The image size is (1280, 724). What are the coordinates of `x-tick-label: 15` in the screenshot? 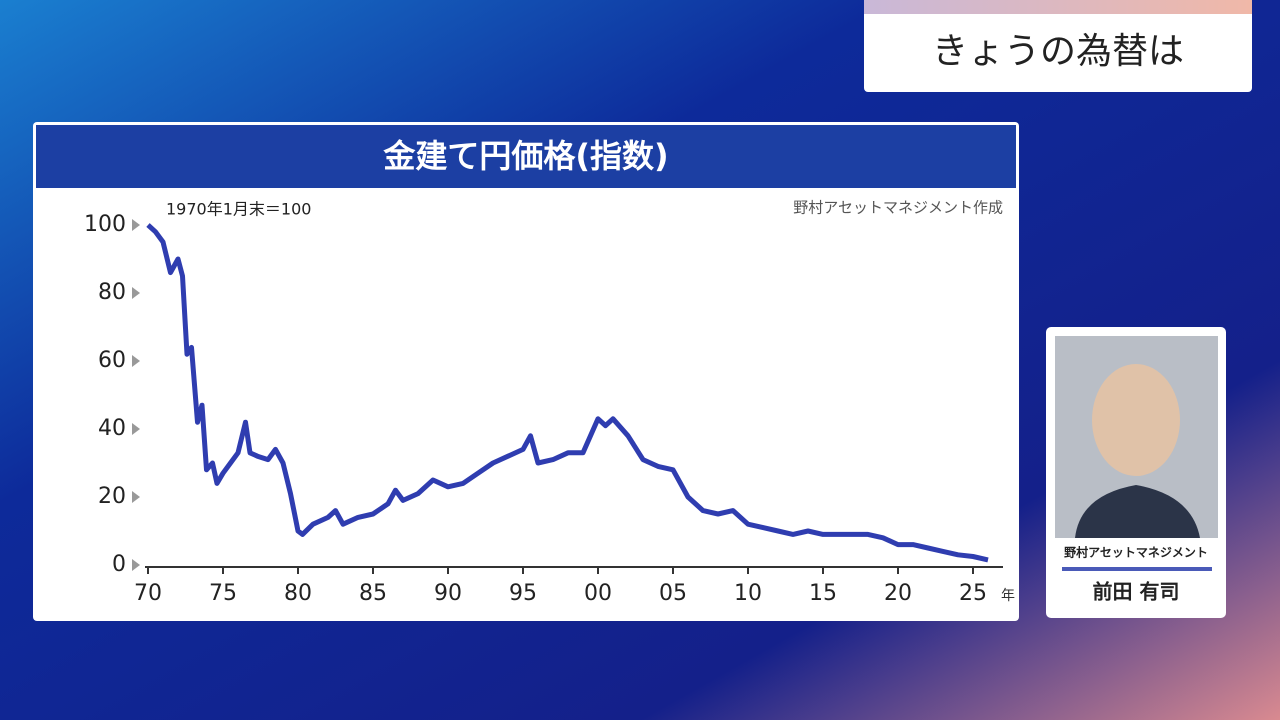 It's located at (823, 593).